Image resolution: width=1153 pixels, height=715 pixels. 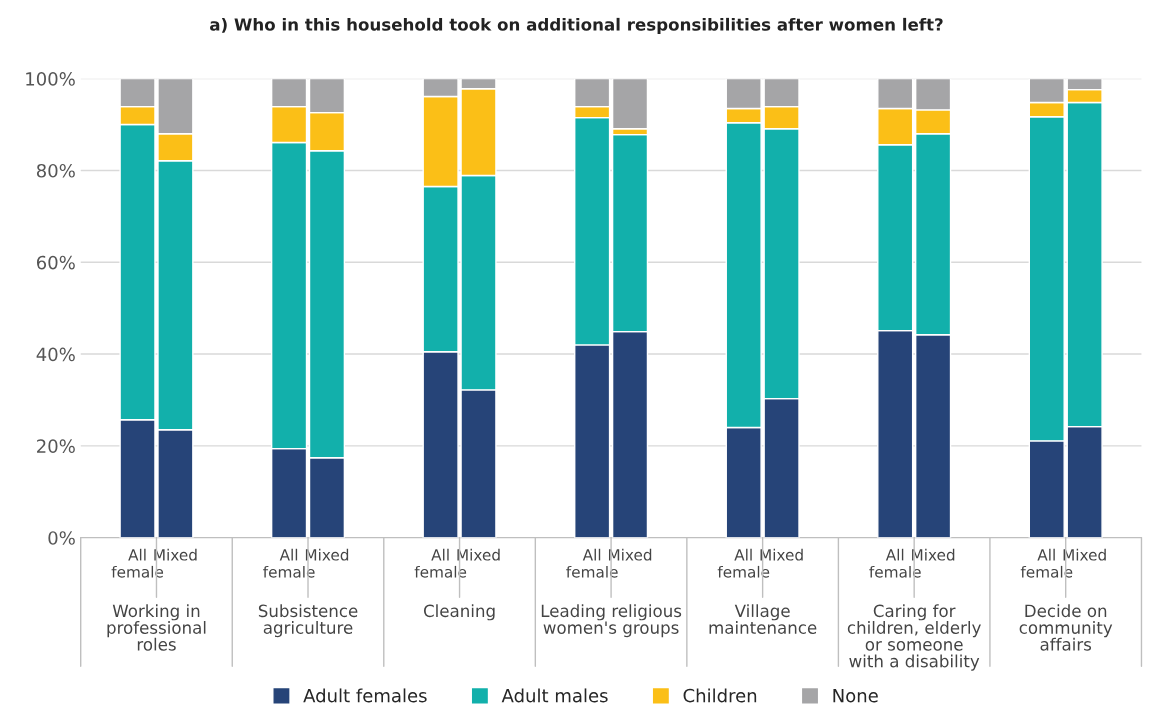 What do you see at coordinates (56, 446) in the screenshot?
I see `y-tick-label: 20%` at bounding box center [56, 446].